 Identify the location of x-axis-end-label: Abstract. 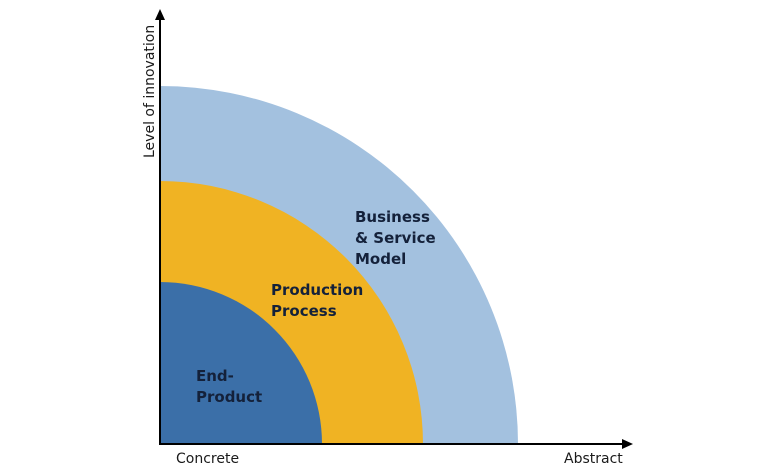
(593, 459).